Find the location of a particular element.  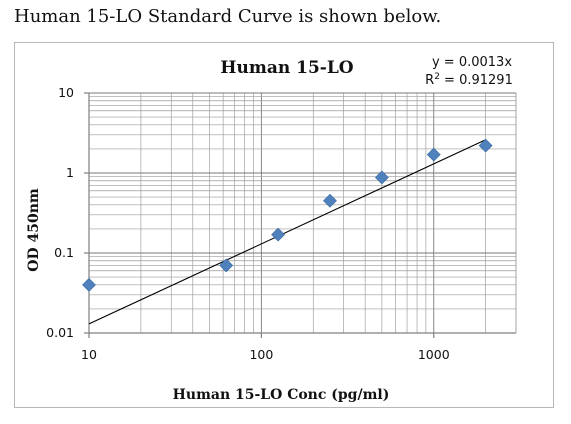

x-tick-label: 100 is located at coordinates (261, 354).